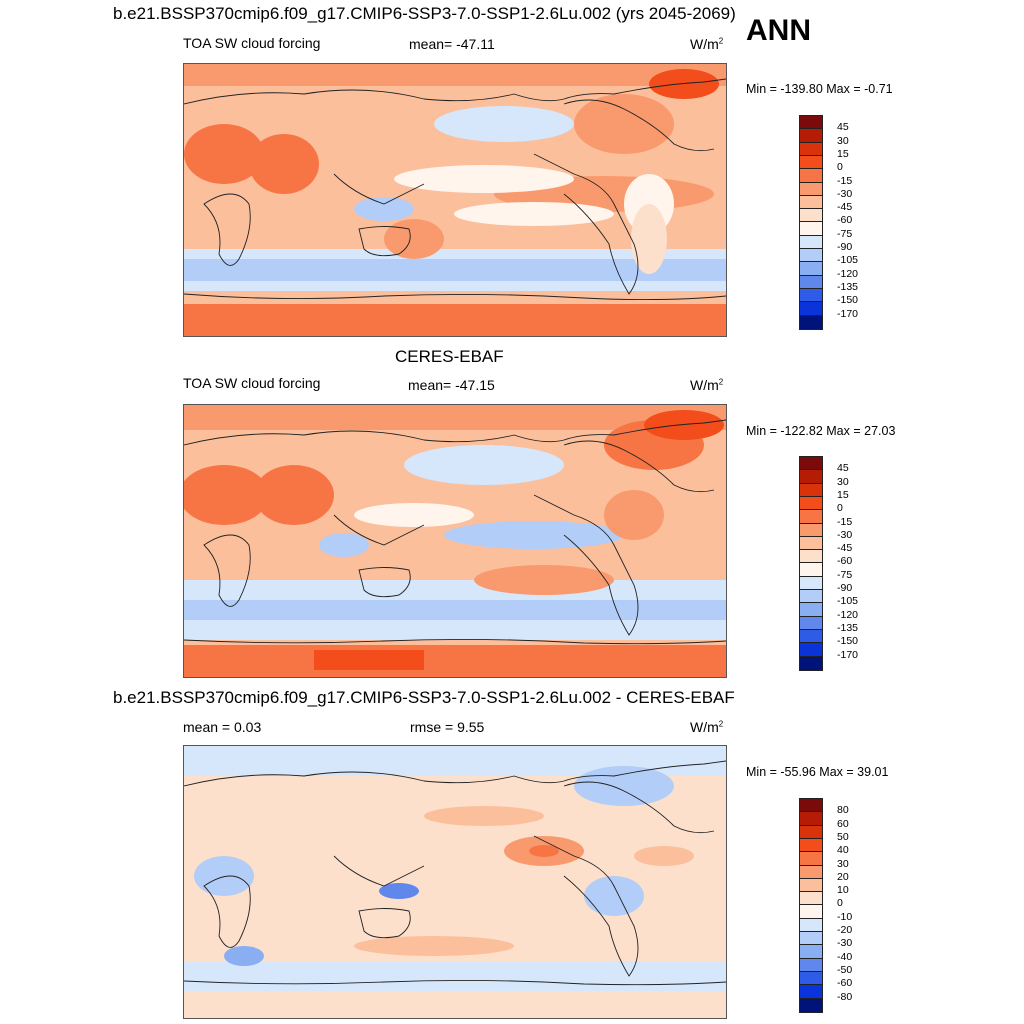 This screenshot has height=1024, width=1024. I want to click on panel3-minmax: Min = -55.96 Max = 39.01, so click(817, 772).